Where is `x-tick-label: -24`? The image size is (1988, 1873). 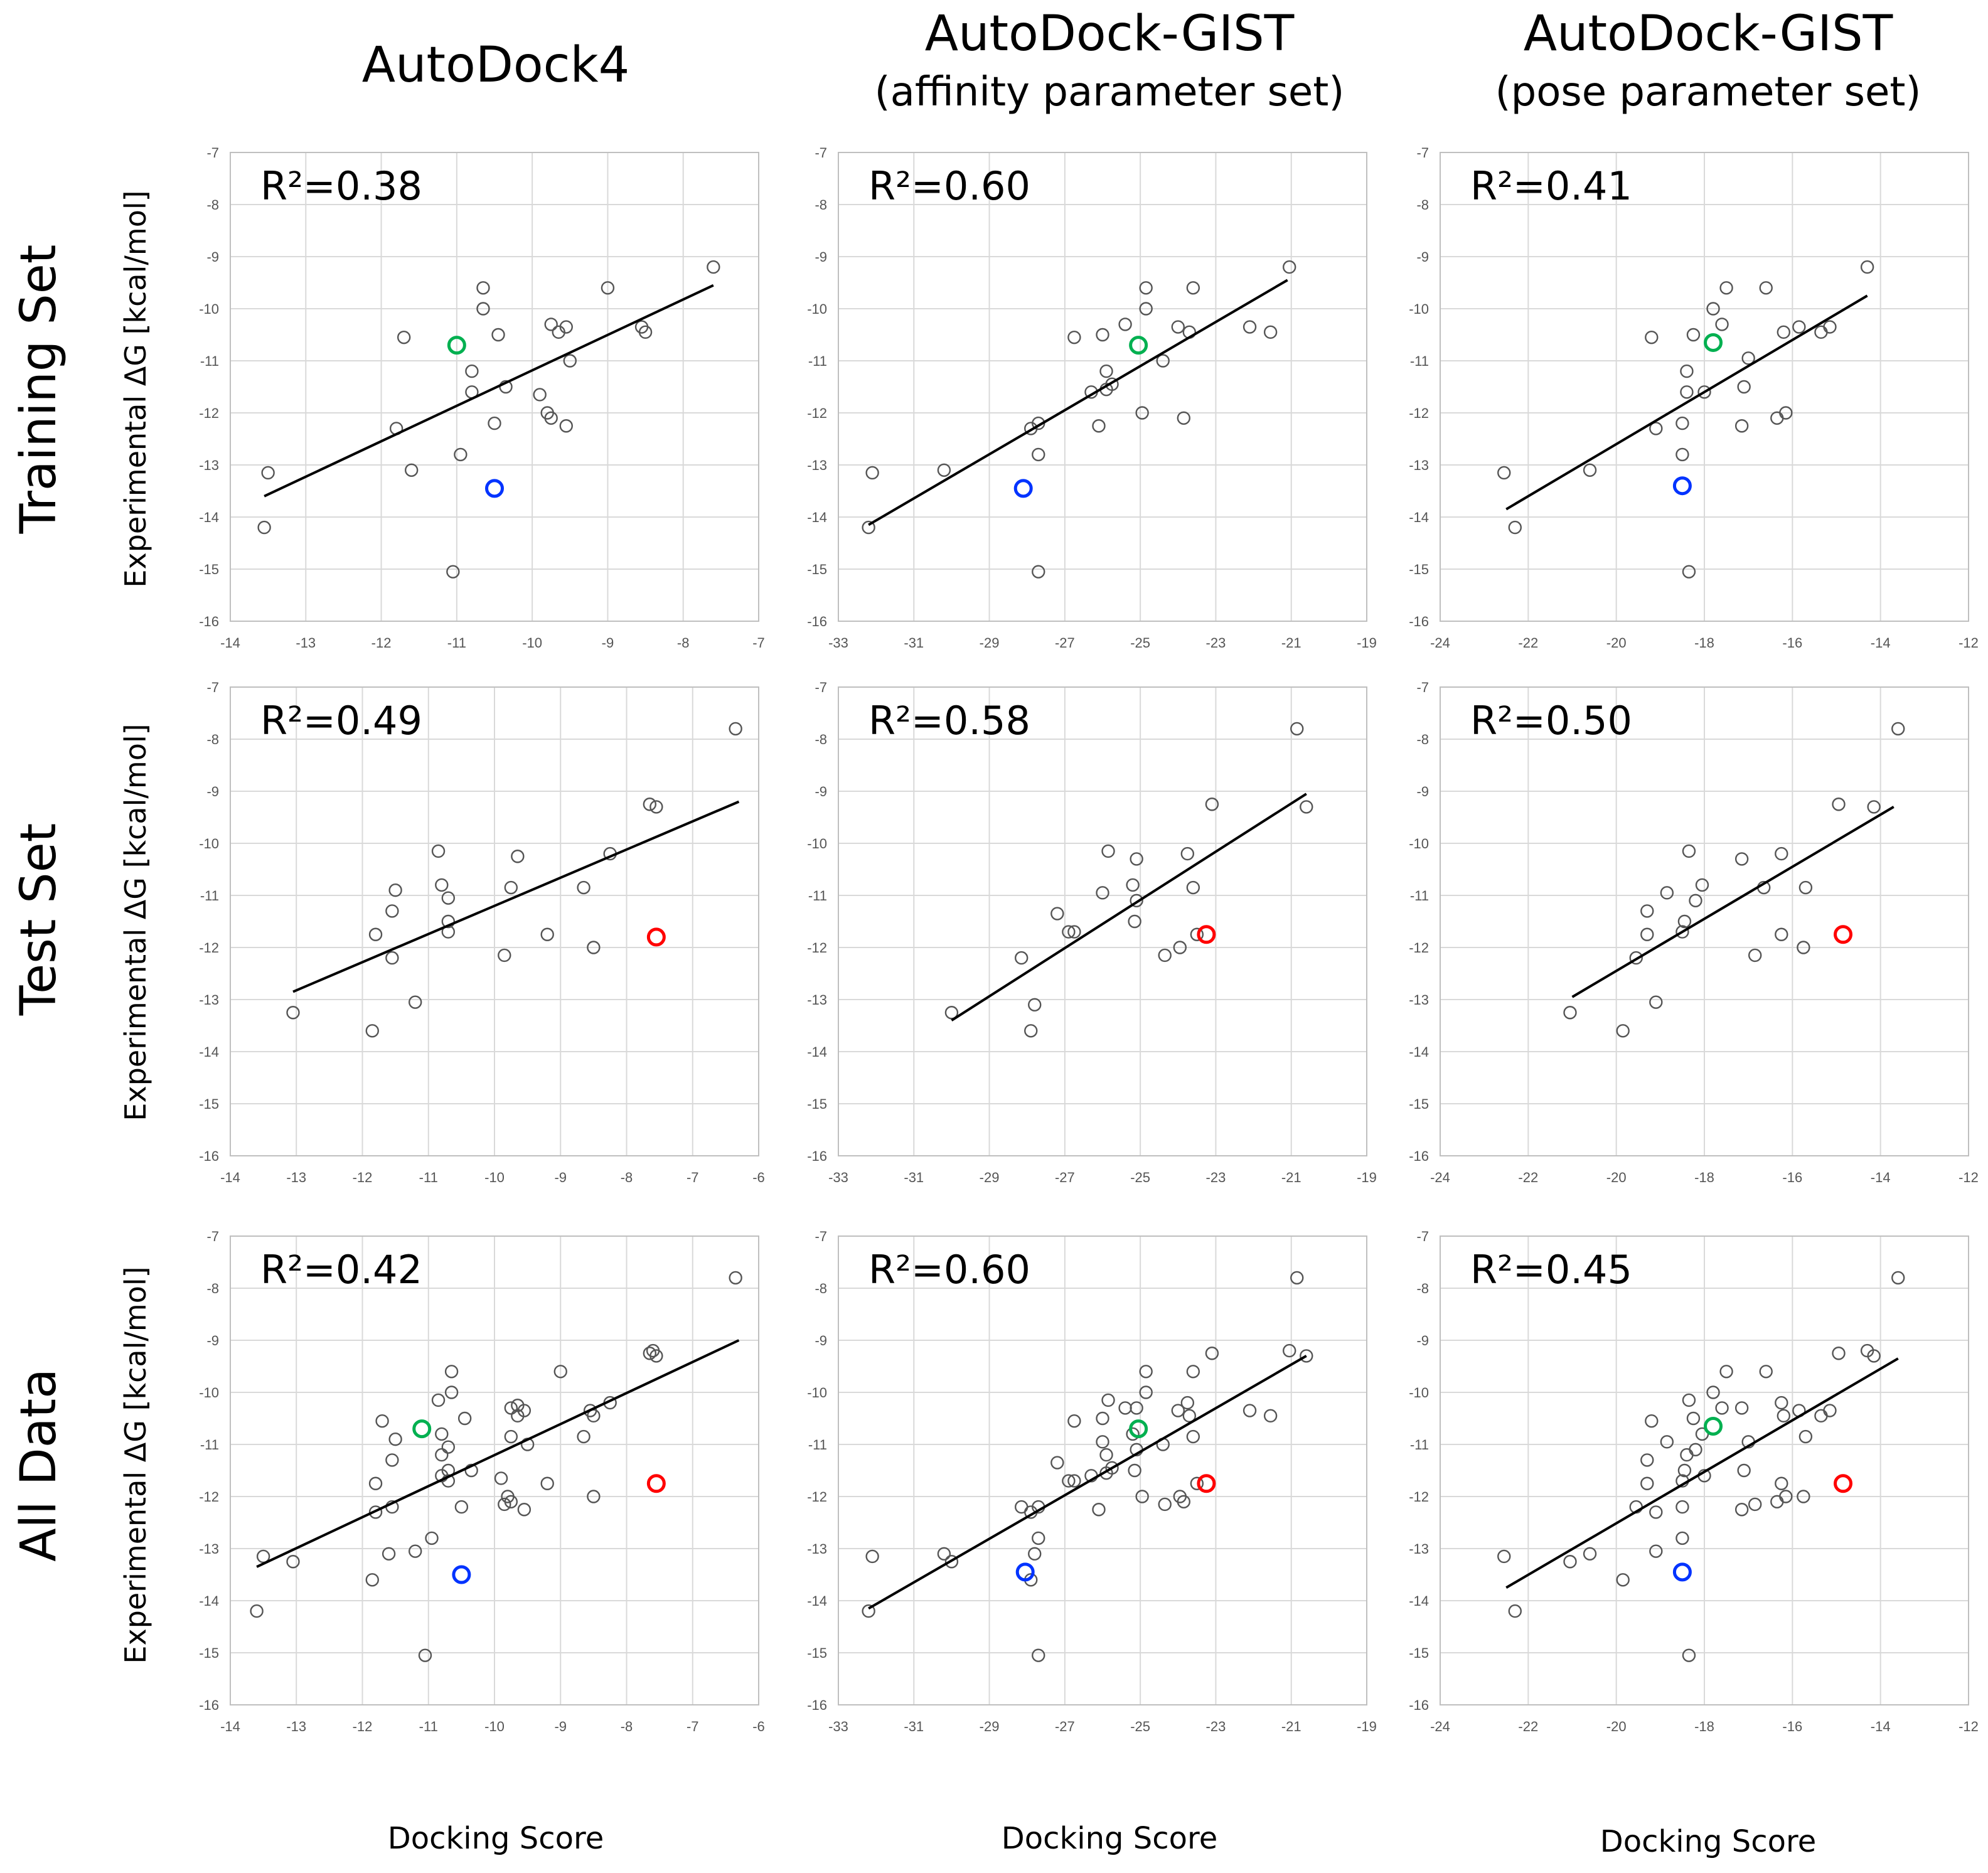
x-tick-label: -24 is located at coordinates (1440, 643).